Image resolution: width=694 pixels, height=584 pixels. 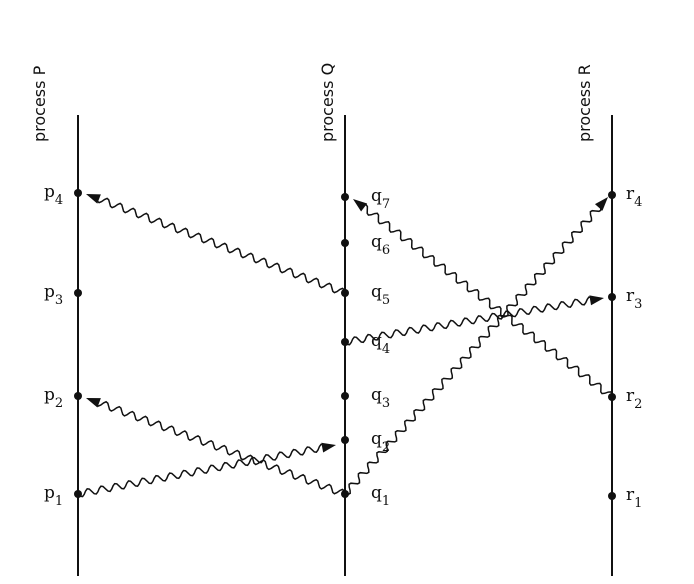 I want to click on event-label: q7, so click(x=380, y=199).